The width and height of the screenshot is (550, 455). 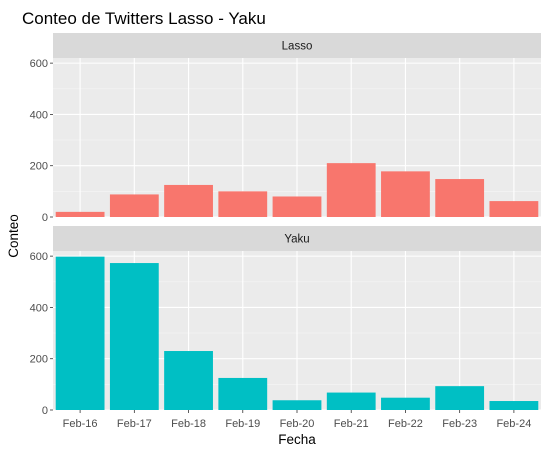 I want to click on facet-strip-label: Lasso, so click(x=297, y=47).